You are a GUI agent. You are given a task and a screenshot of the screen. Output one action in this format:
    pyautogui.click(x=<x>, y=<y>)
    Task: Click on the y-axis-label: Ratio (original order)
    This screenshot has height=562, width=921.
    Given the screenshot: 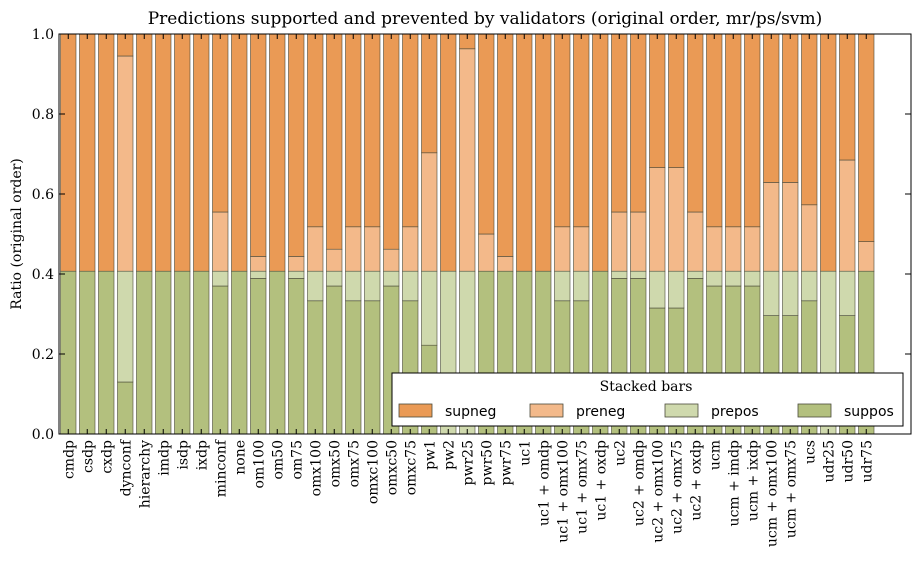 What is the action you would take?
    pyautogui.click(x=17, y=234)
    